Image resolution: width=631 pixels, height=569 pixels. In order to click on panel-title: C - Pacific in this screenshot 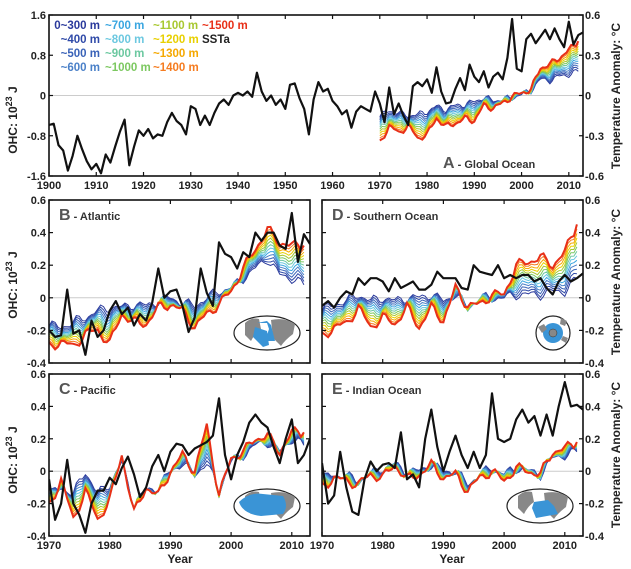, I will do `click(87, 389)`.